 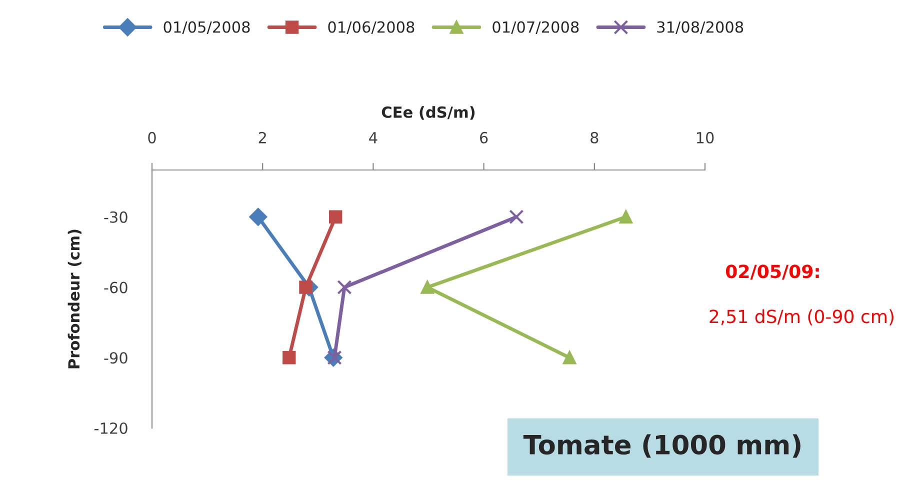 I want to click on x-tick-label: 8, so click(x=594, y=138).